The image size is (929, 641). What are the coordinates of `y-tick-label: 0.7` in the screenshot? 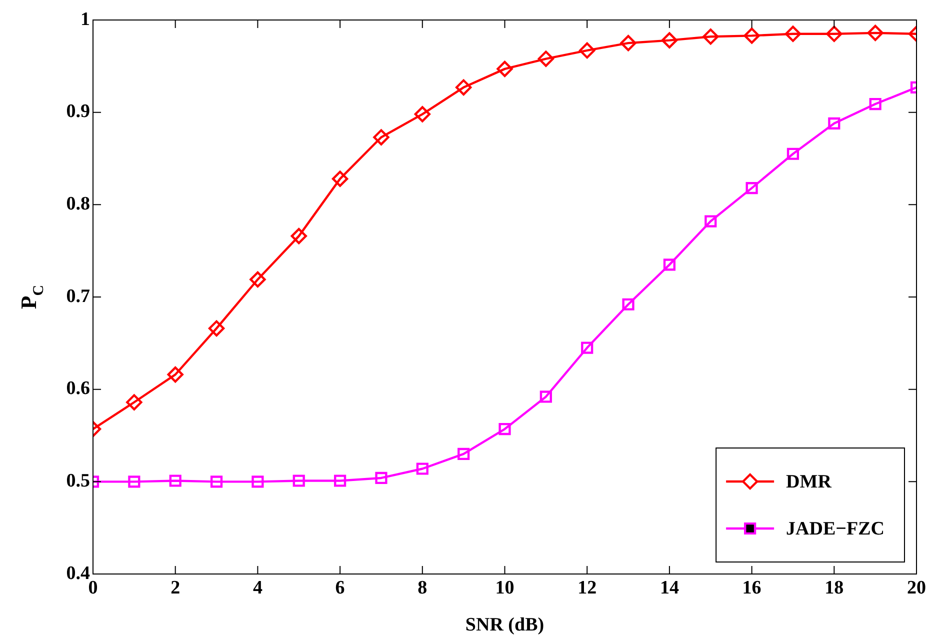 It's located at (78, 296).